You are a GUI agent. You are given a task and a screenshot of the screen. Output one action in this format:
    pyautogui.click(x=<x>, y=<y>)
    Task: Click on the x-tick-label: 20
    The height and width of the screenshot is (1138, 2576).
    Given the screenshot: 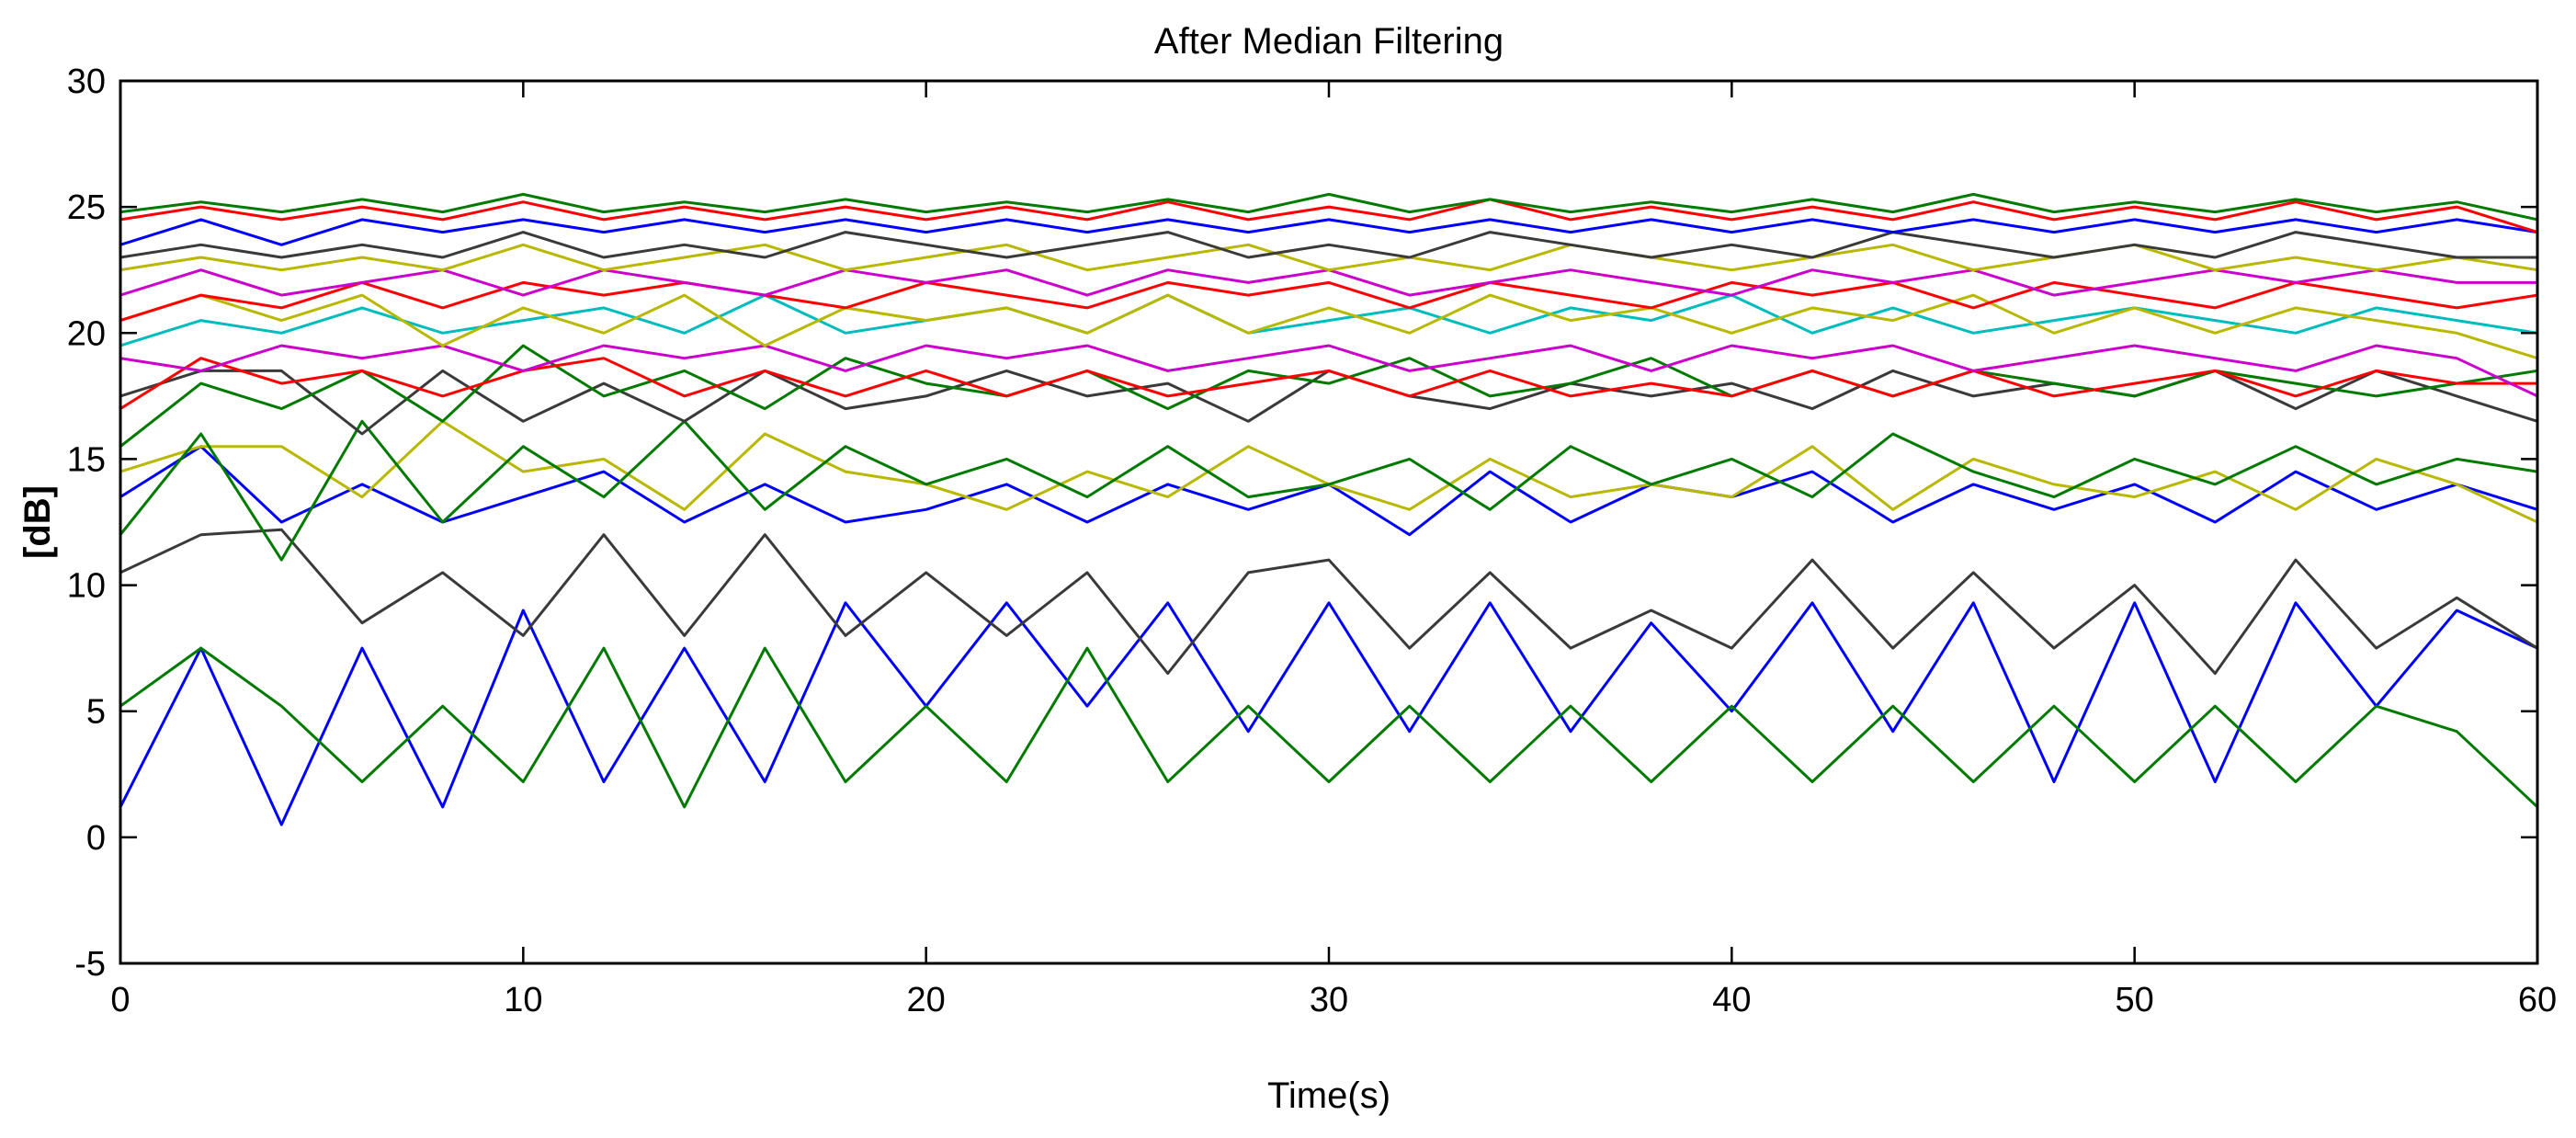 What is the action you would take?
    pyautogui.click(x=926, y=1000)
    